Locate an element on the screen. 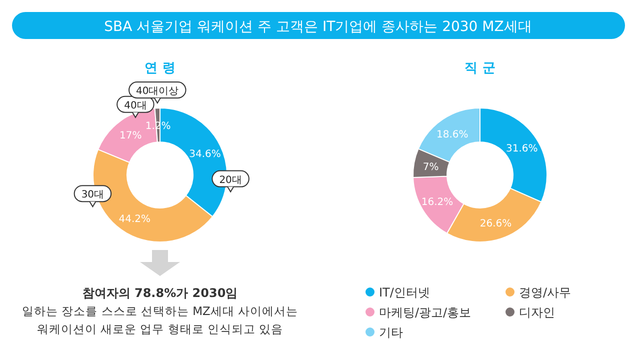 The width and height of the screenshot is (638, 348). data-label: 18.6% is located at coordinates (452, 134).